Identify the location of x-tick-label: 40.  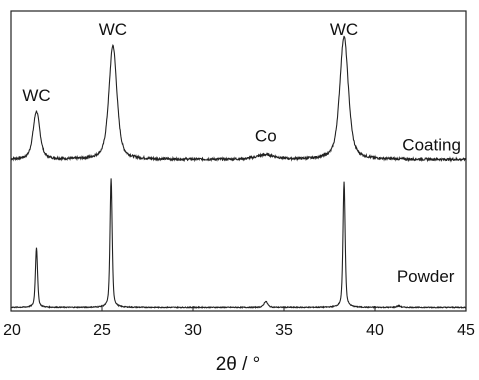
(375, 330).